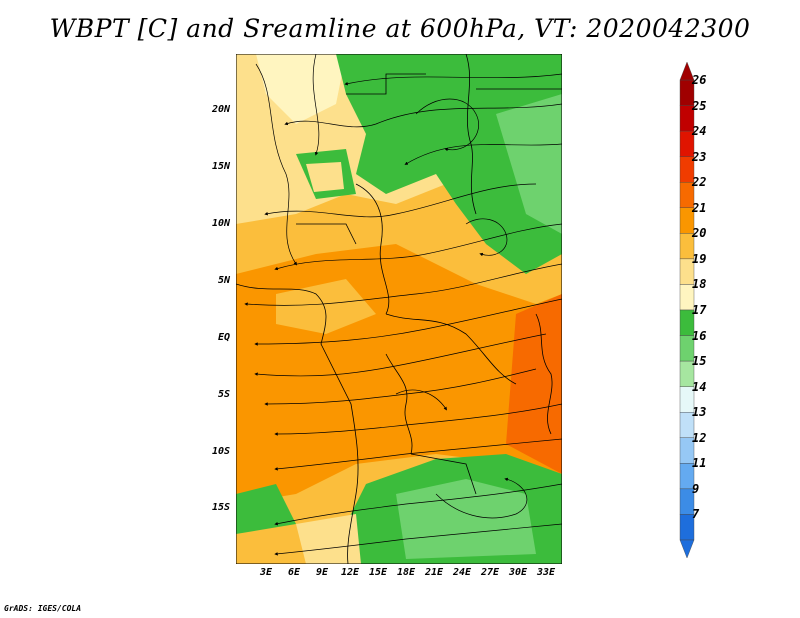 The image size is (800, 618). I want to click on colorbar-label: 16, so click(699, 335).